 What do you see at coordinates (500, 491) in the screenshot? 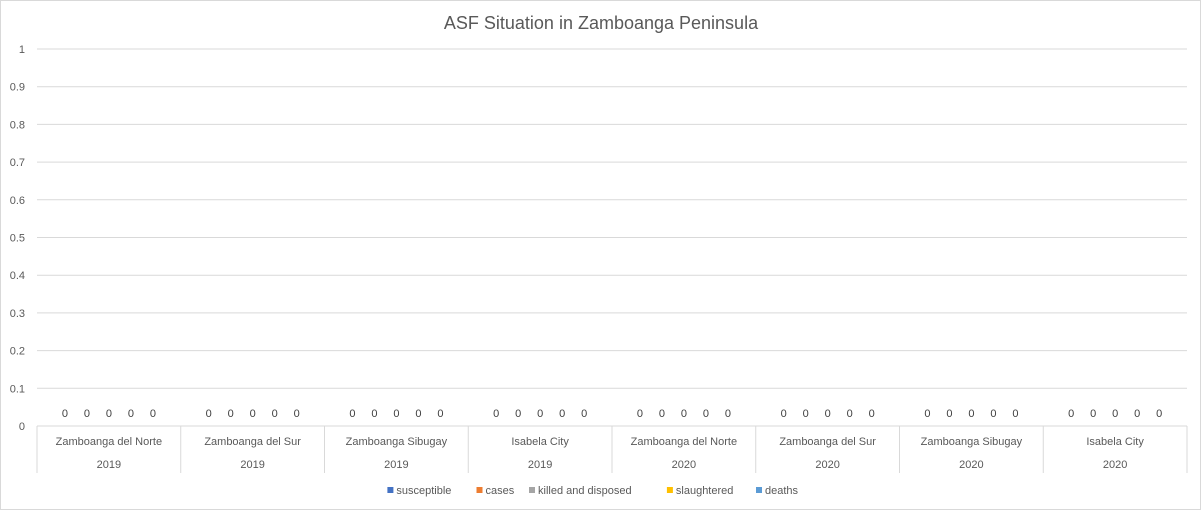
I see `legend-label: cases` at bounding box center [500, 491].